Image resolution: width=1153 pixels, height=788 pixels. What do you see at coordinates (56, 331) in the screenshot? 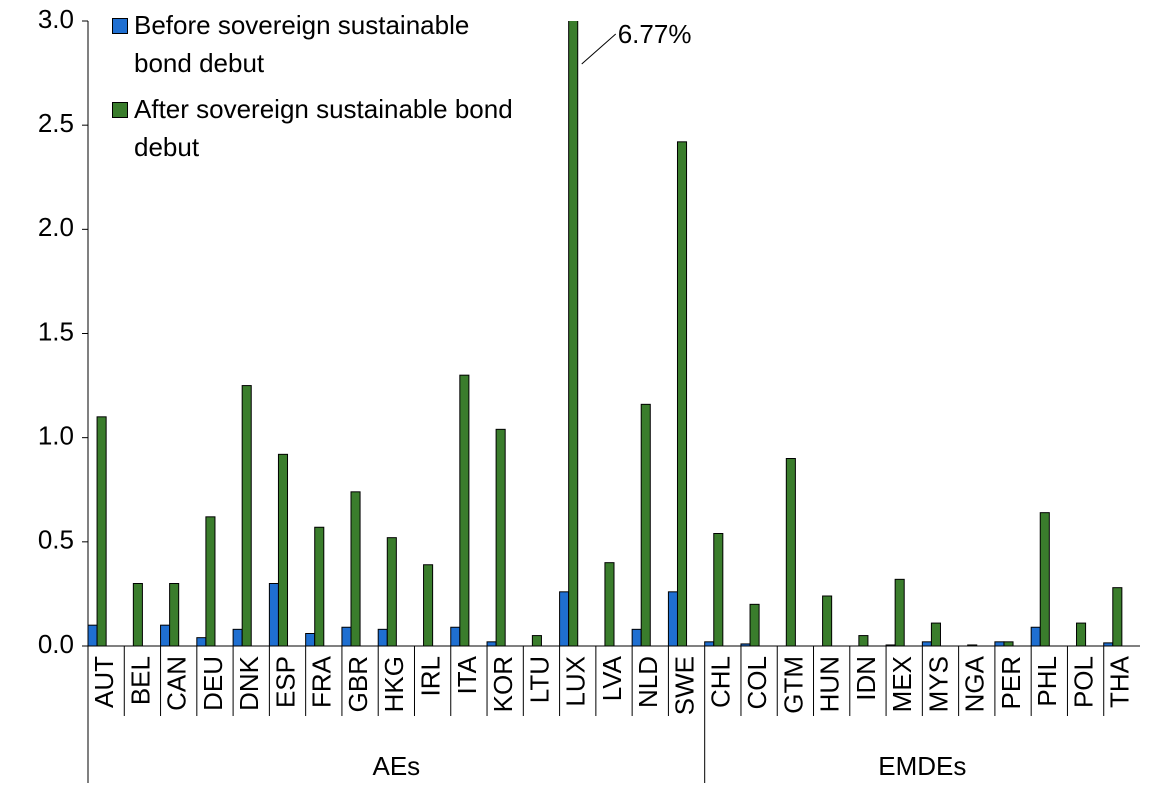
I see `y-tick-label: 1.5` at bounding box center [56, 331].